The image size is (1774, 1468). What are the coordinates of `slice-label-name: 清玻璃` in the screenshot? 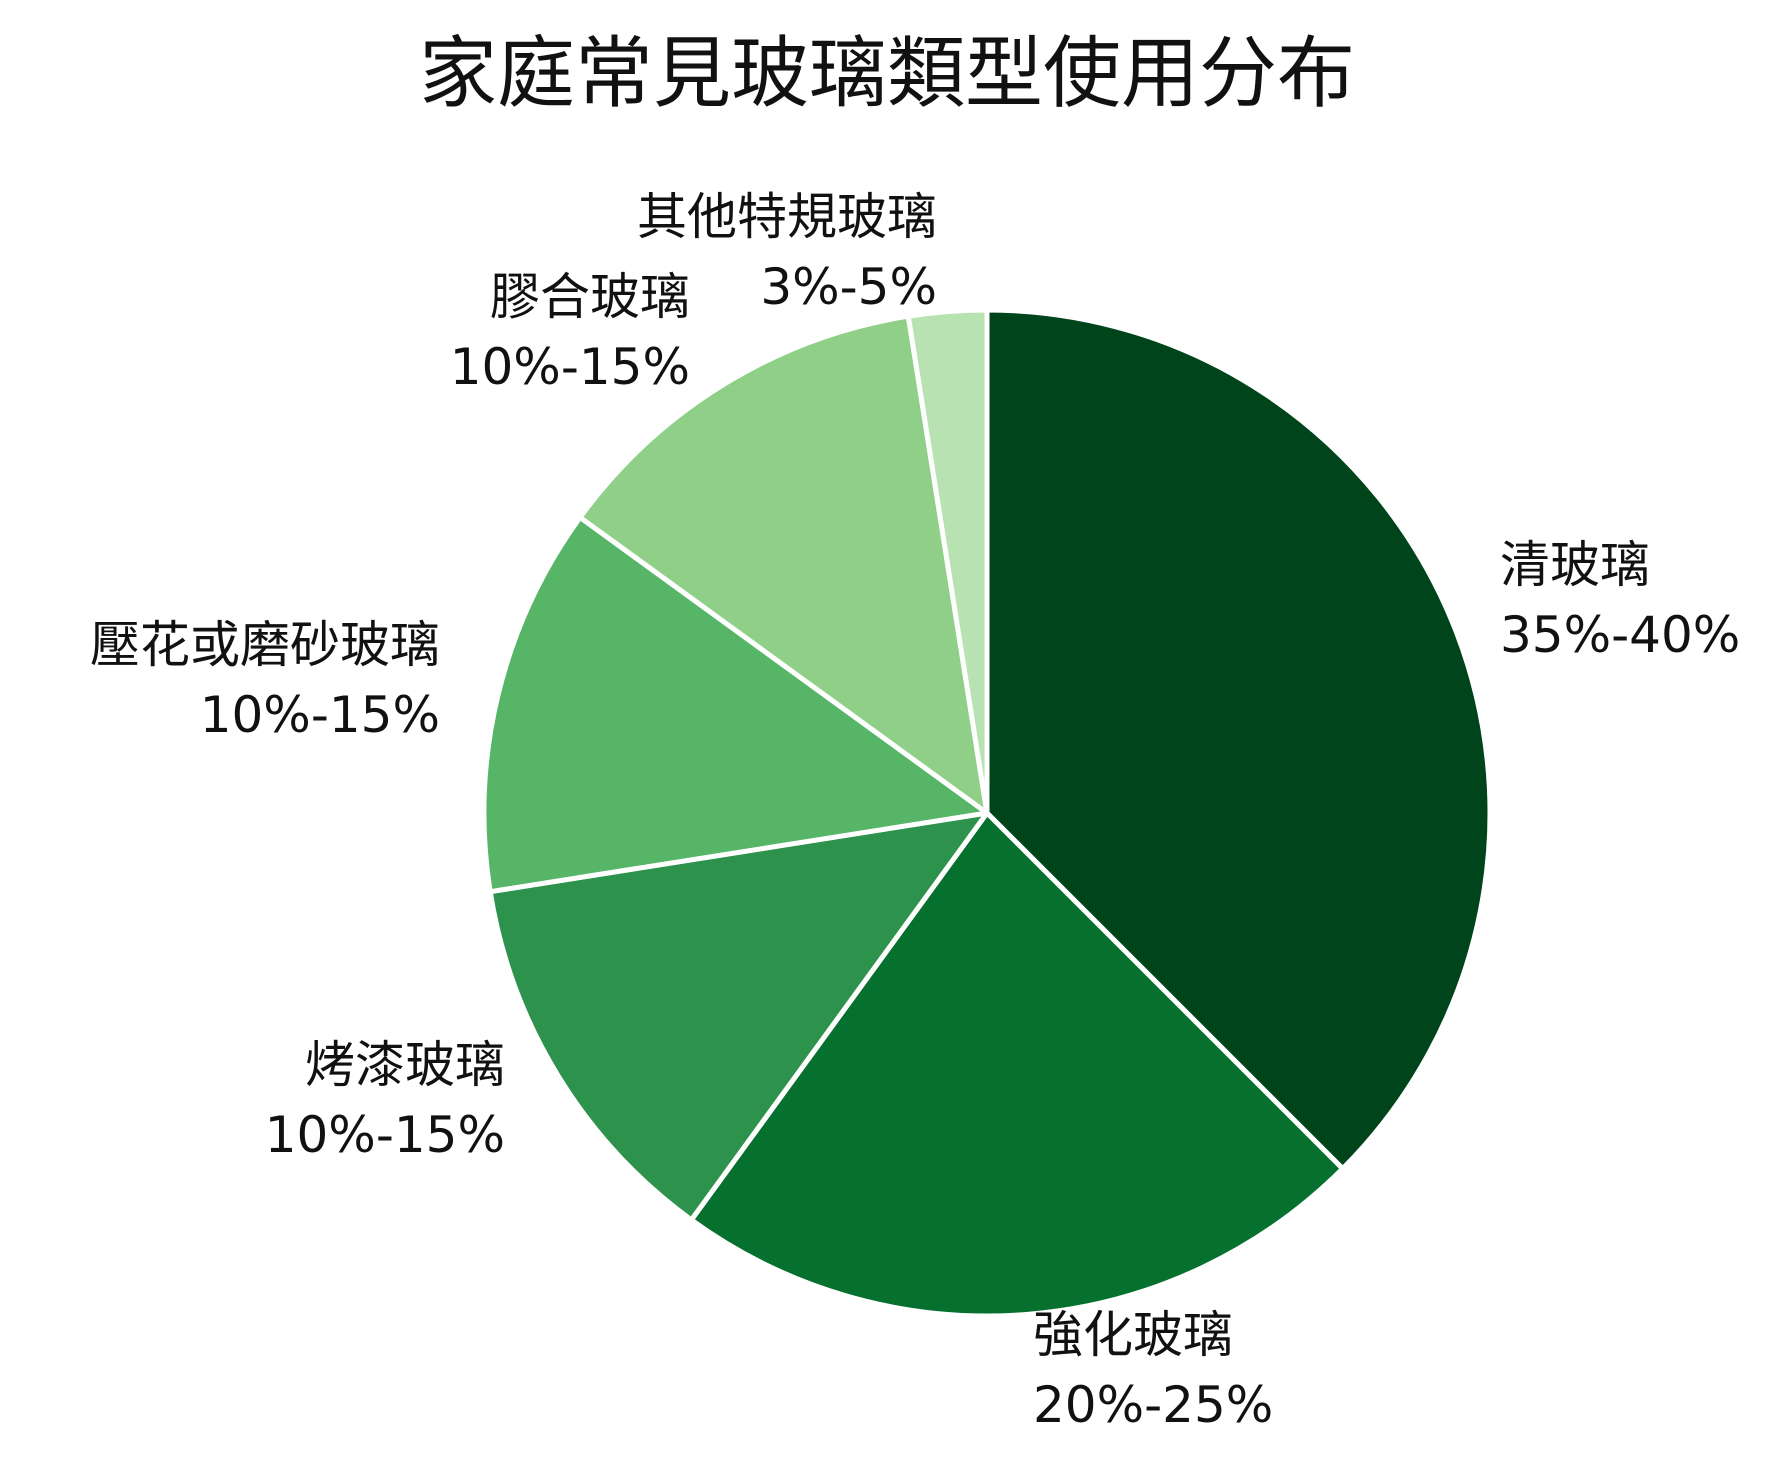 It's located at (1575, 565).